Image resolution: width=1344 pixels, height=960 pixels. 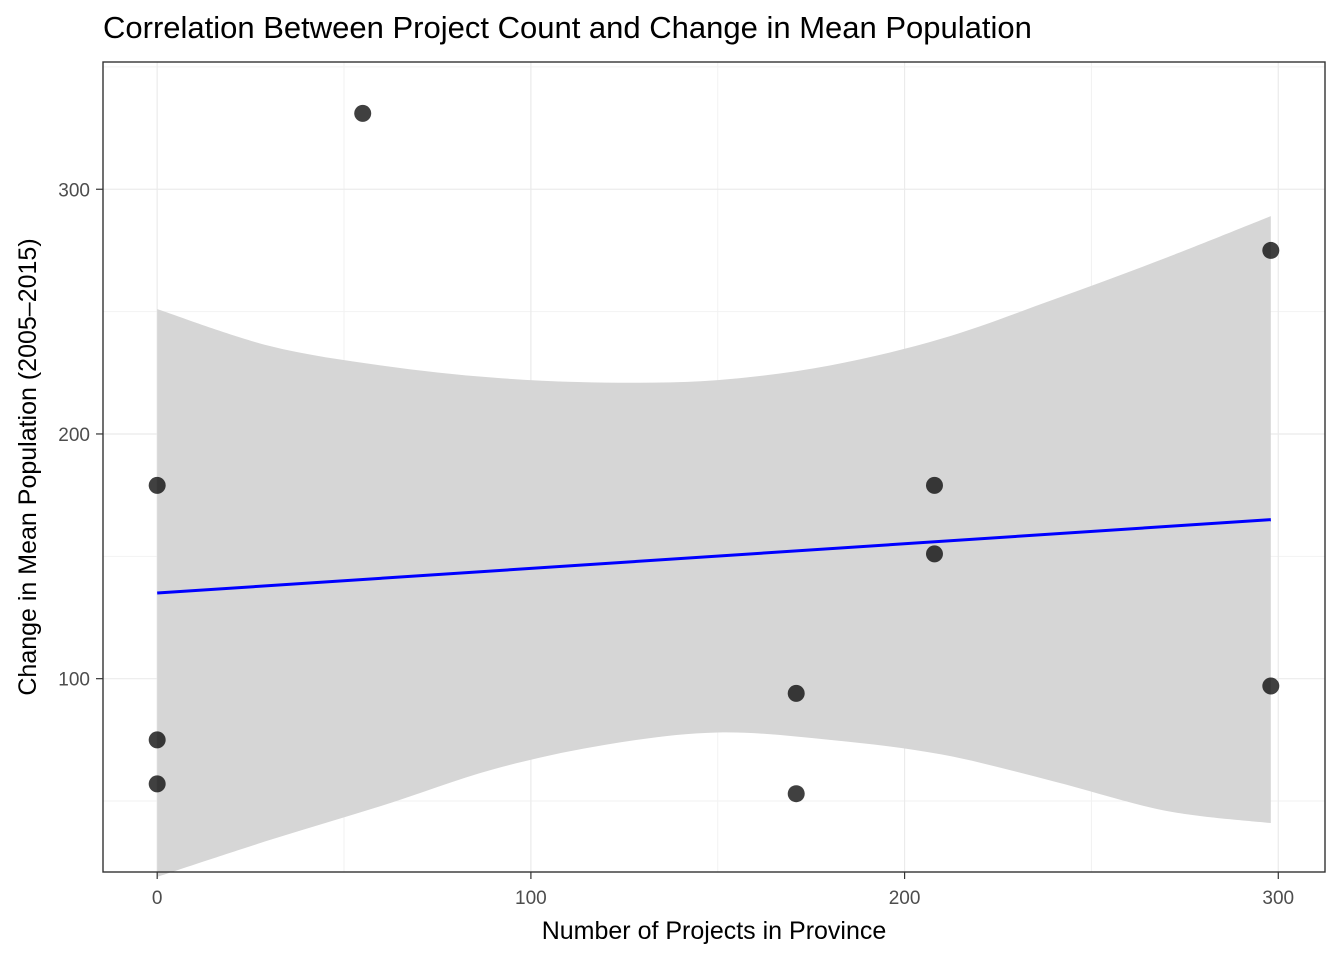 I want to click on x-axis-ticks: 0 100 200 300, so click(x=723, y=890).